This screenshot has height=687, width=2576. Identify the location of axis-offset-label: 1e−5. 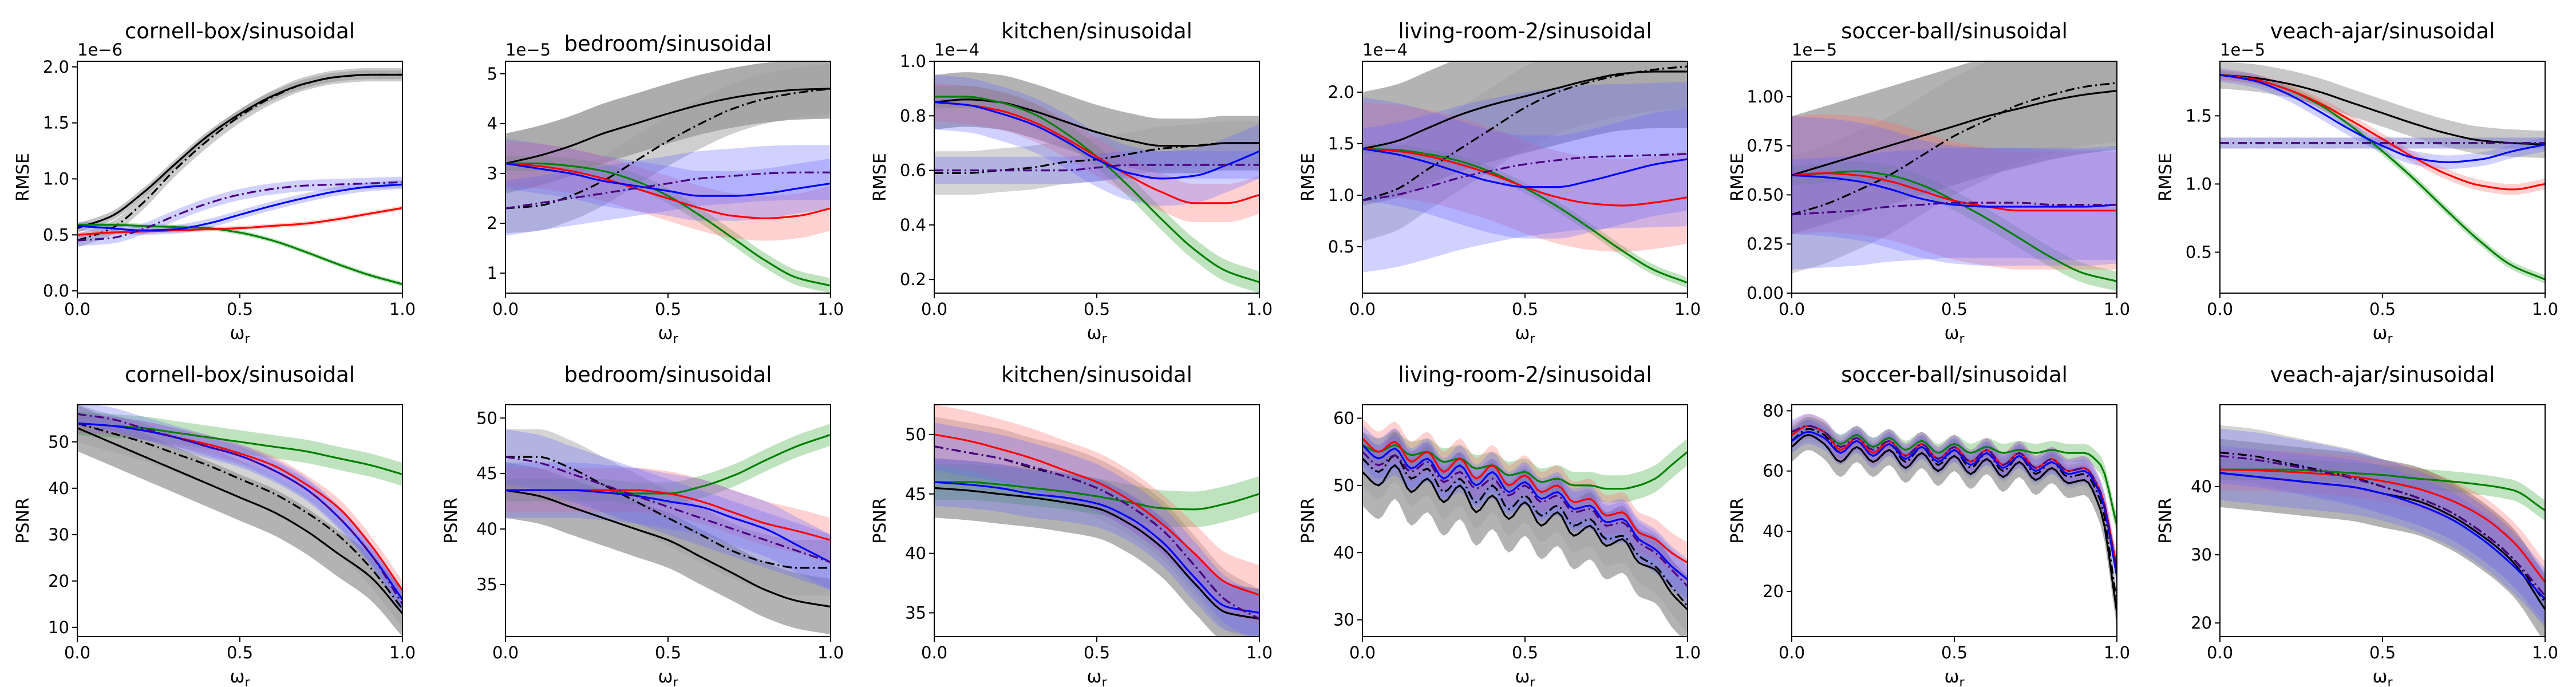
(2242, 50).